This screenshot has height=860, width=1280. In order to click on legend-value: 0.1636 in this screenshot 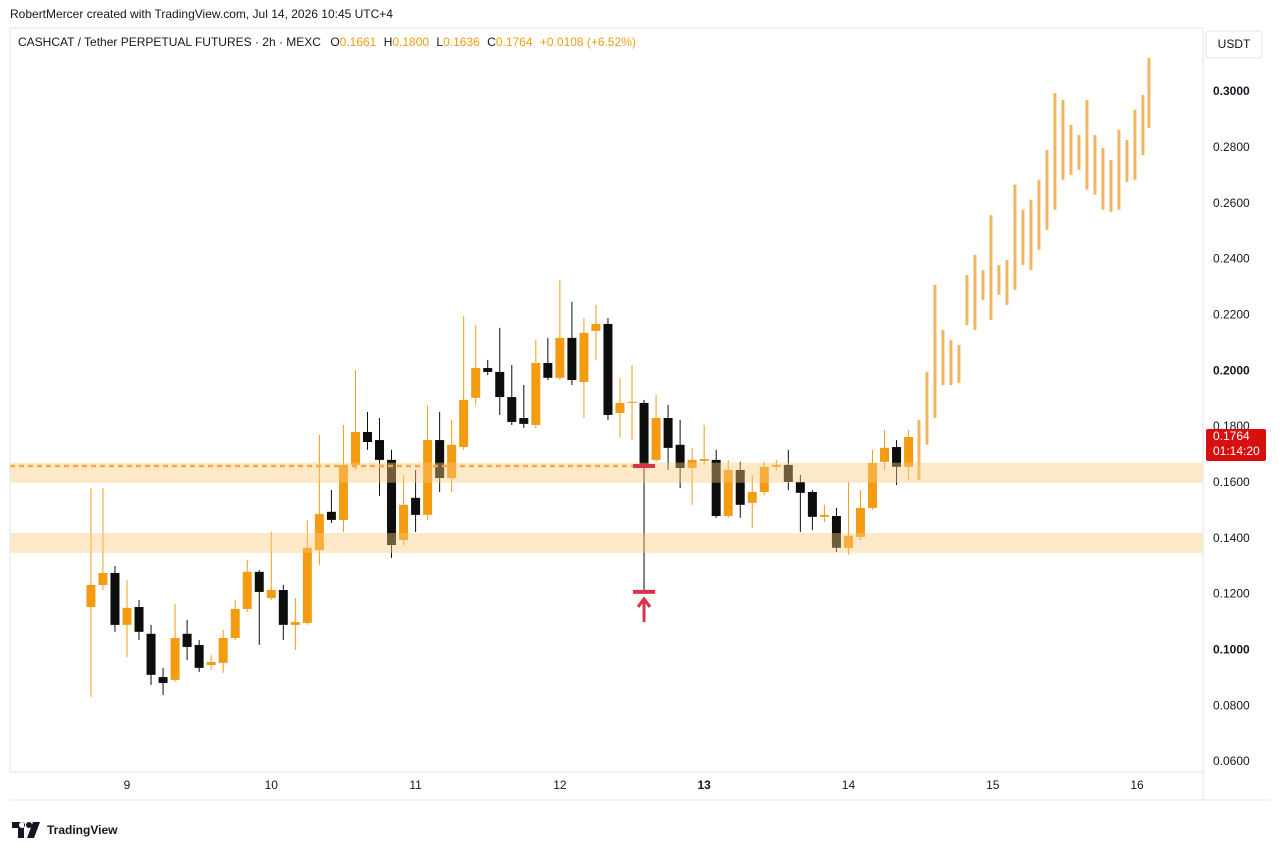, I will do `click(461, 42)`.